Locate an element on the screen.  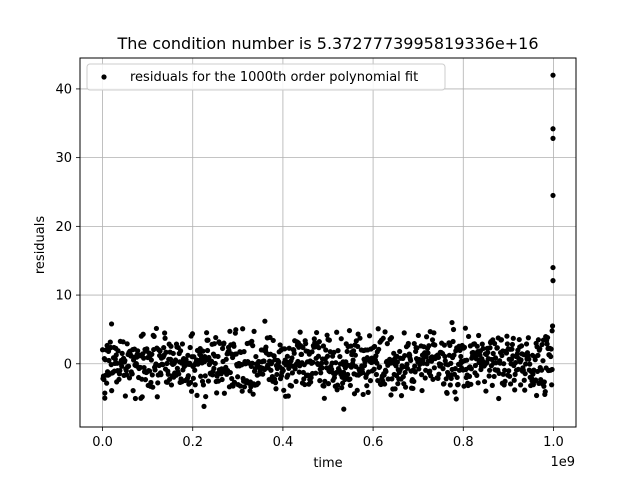
x-axis-offset-label: 1e9 is located at coordinates (562, 462).